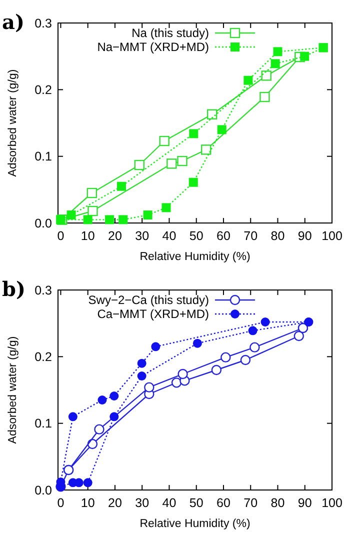 The image size is (346, 534). I want to click on legend-label: Swy−2−Ca (this study), so click(148, 300).